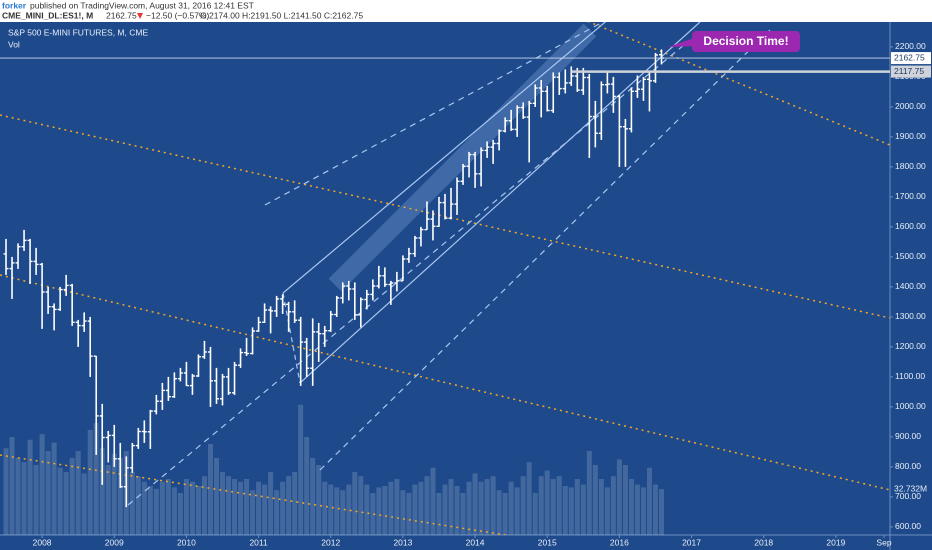 This screenshot has width=932, height=550. Describe the element at coordinates (763, 542) in the screenshot. I see `x-tick-label: 2018` at that location.